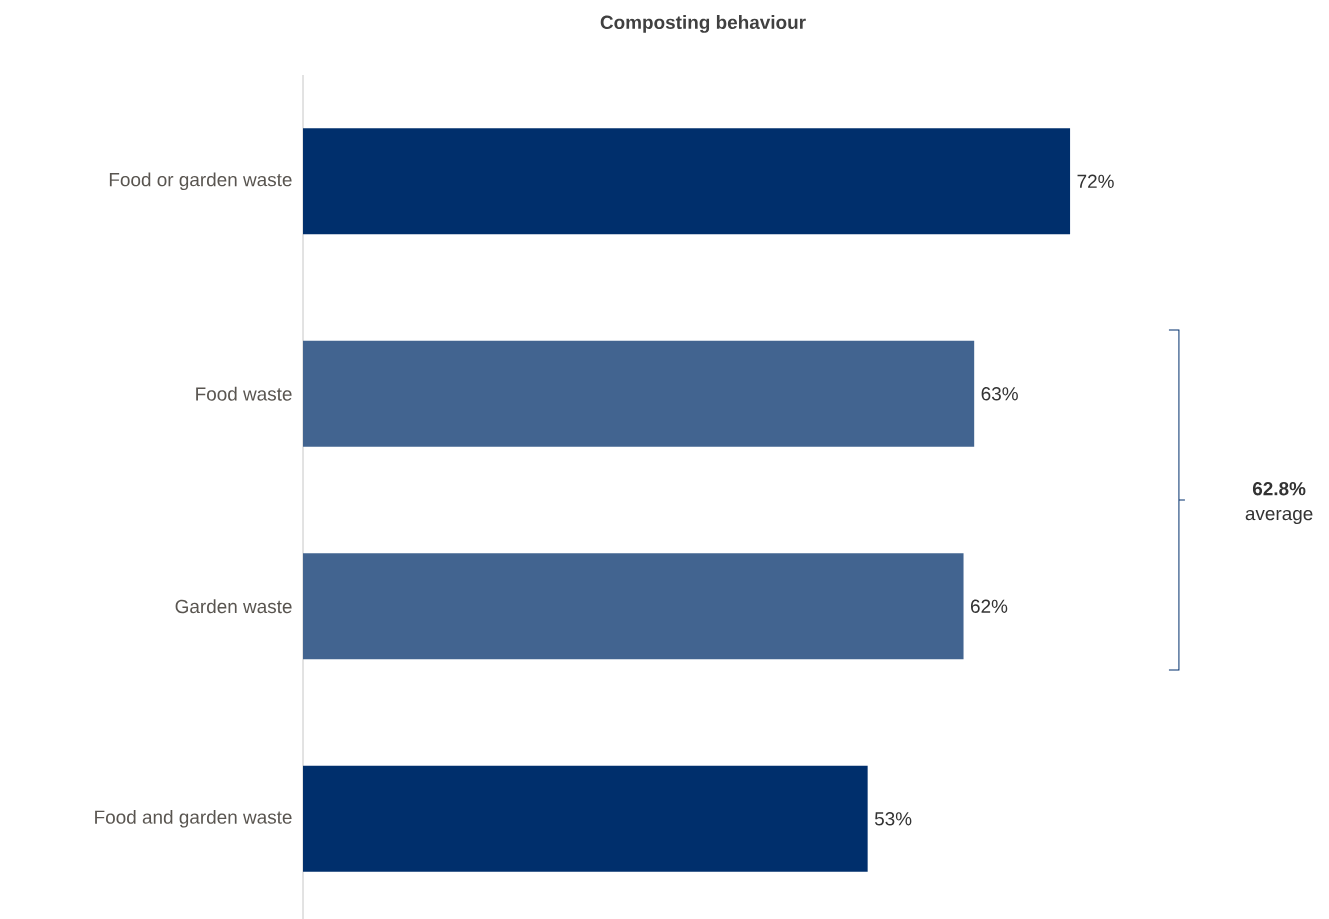 The height and width of the screenshot is (919, 1329). I want to click on data-label: 62%, so click(989, 606).